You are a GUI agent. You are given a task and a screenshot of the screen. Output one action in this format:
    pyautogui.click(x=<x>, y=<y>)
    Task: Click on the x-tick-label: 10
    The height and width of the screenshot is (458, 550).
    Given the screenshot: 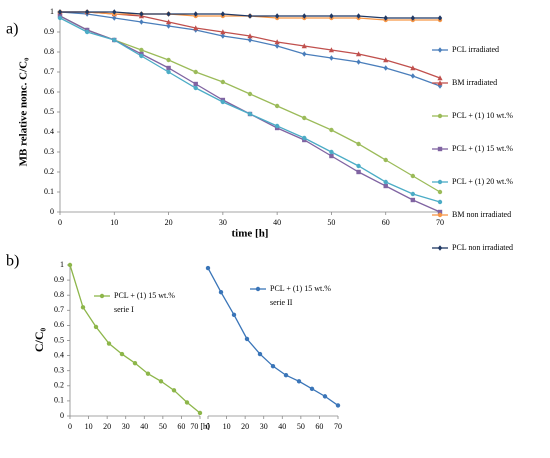 What is the action you would take?
    pyautogui.click(x=89, y=426)
    